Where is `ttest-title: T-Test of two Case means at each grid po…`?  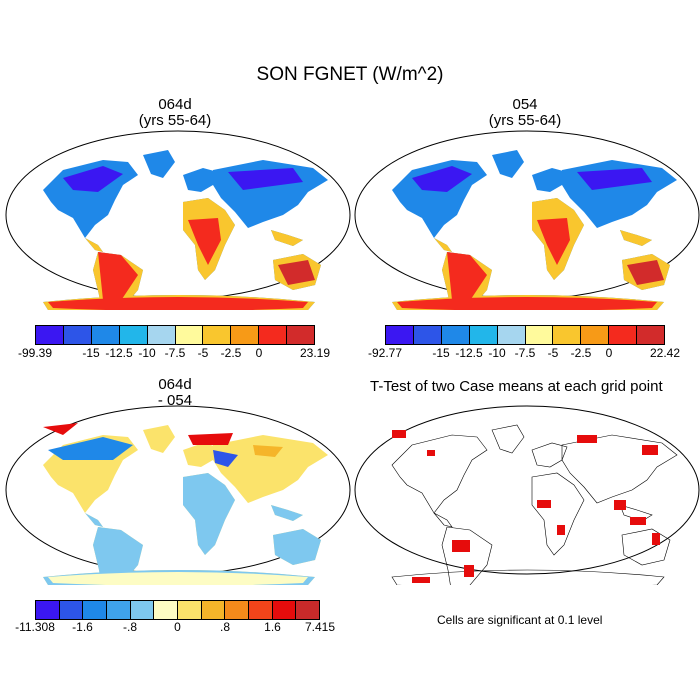
ttest-title: T-Test of two Case means at each grid po… is located at coordinates (516, 386).